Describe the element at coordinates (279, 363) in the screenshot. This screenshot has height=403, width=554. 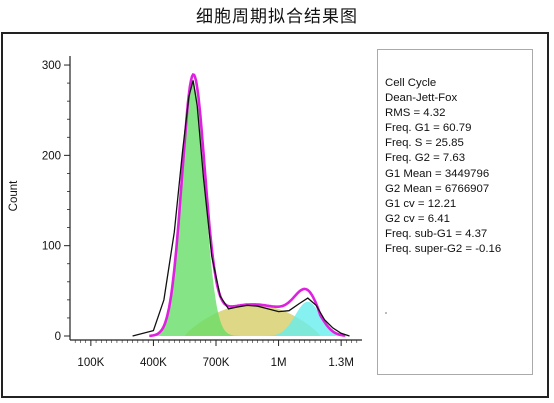
I see `x-tick-label: 1M` at that location.